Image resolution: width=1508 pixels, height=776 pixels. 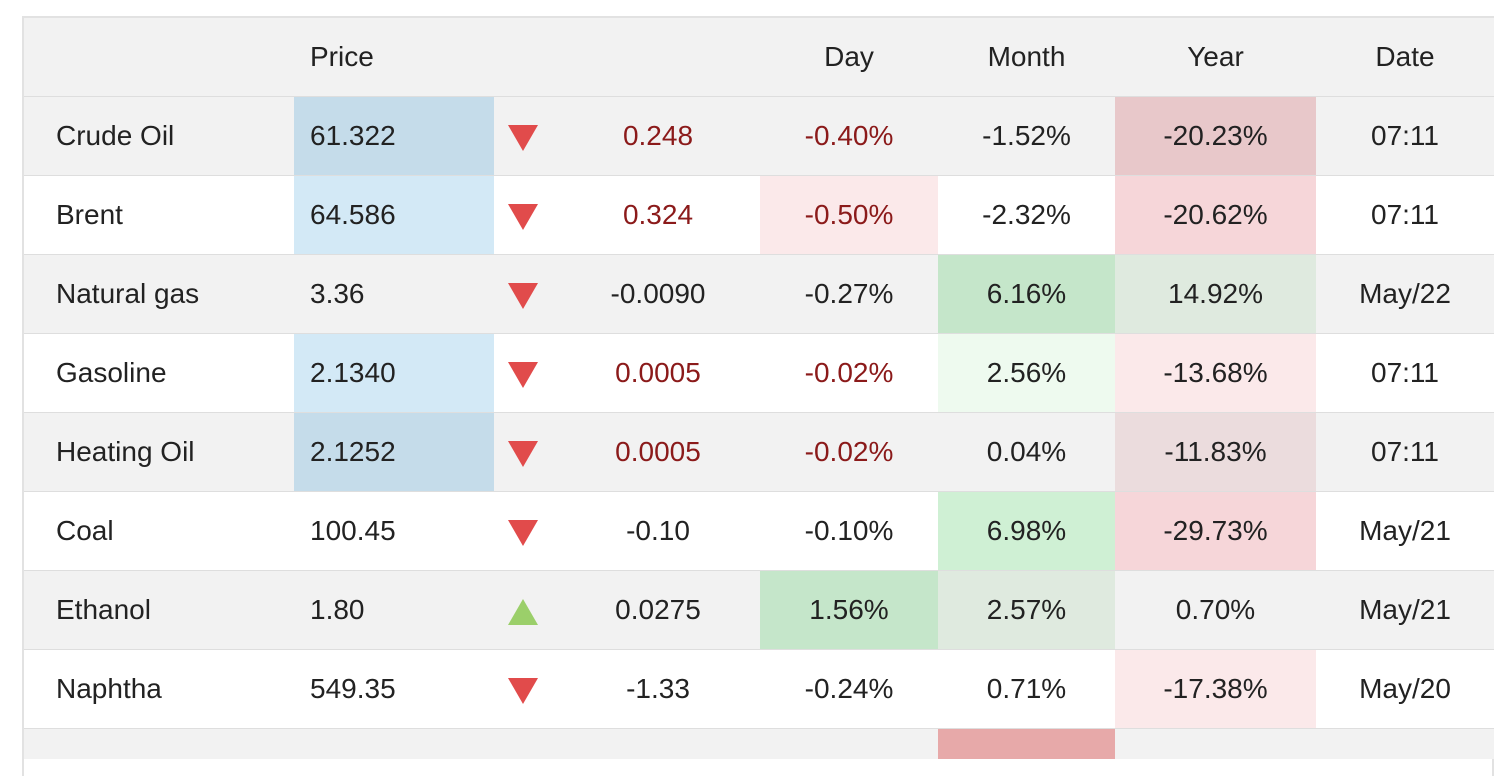 What do you see at coordinates (394, 452) in the screenshot?
I see `price-cell: 2.1252` at bounding box center [394, 452].